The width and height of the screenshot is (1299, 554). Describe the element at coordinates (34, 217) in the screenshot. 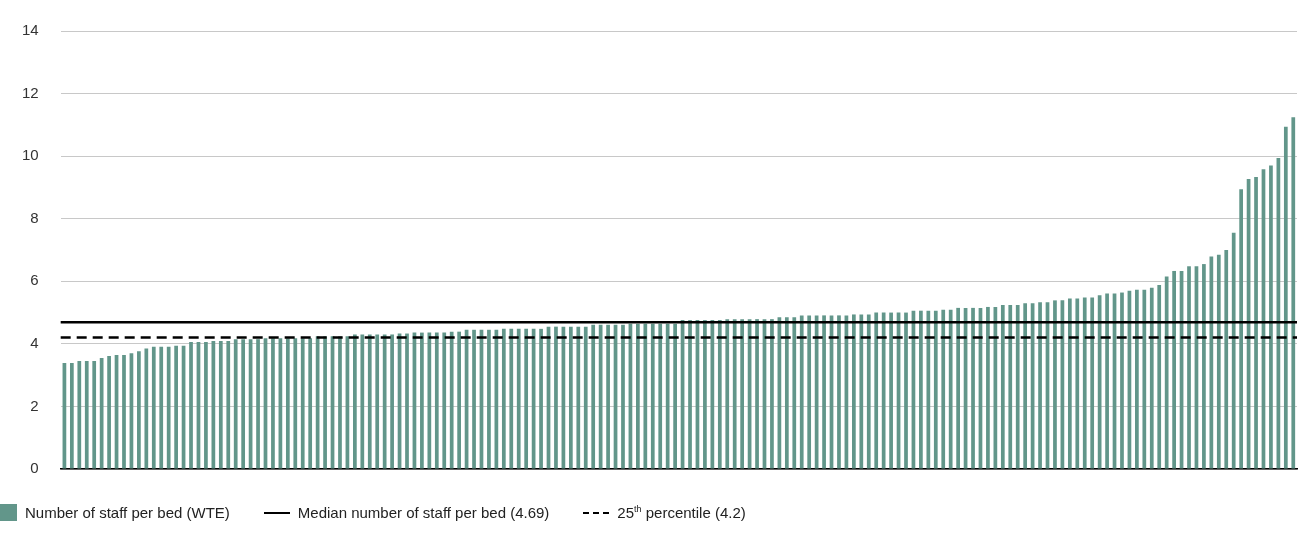

I see `y-tick-label: 8` at that location.